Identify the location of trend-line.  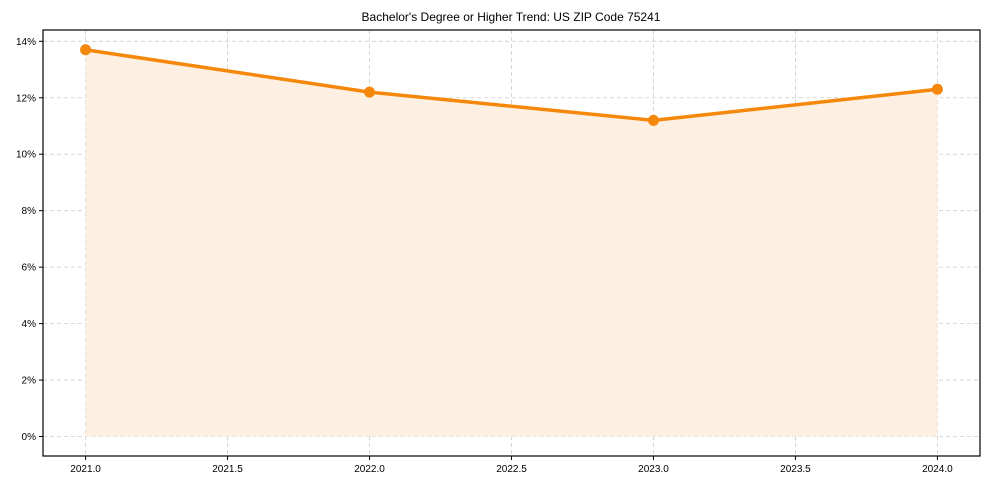
(511, 85).